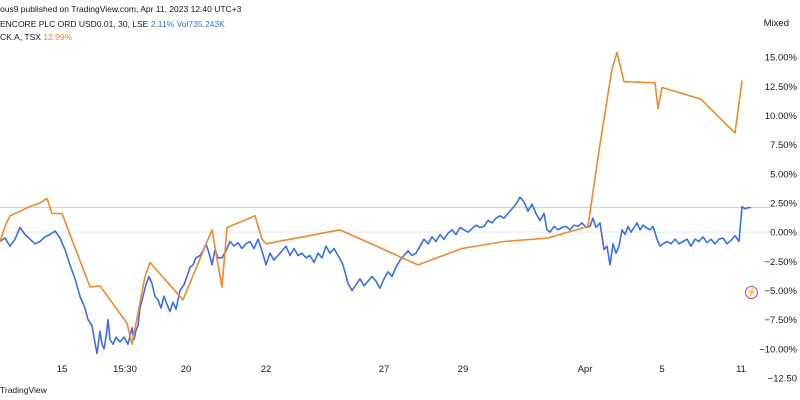 The height and width of the screenshot is (400, 800). What do you see at coordinates (783, 233) in the screenshot?
I see `y-tick-label: 0.00%` at bounding box center [783, 233].